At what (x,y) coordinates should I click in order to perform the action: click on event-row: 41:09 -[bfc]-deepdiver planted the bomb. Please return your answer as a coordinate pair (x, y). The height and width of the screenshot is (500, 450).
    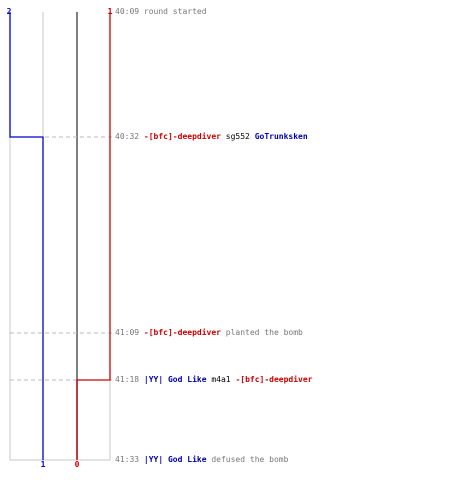
    Looking at the image, I should click on (209, 333).